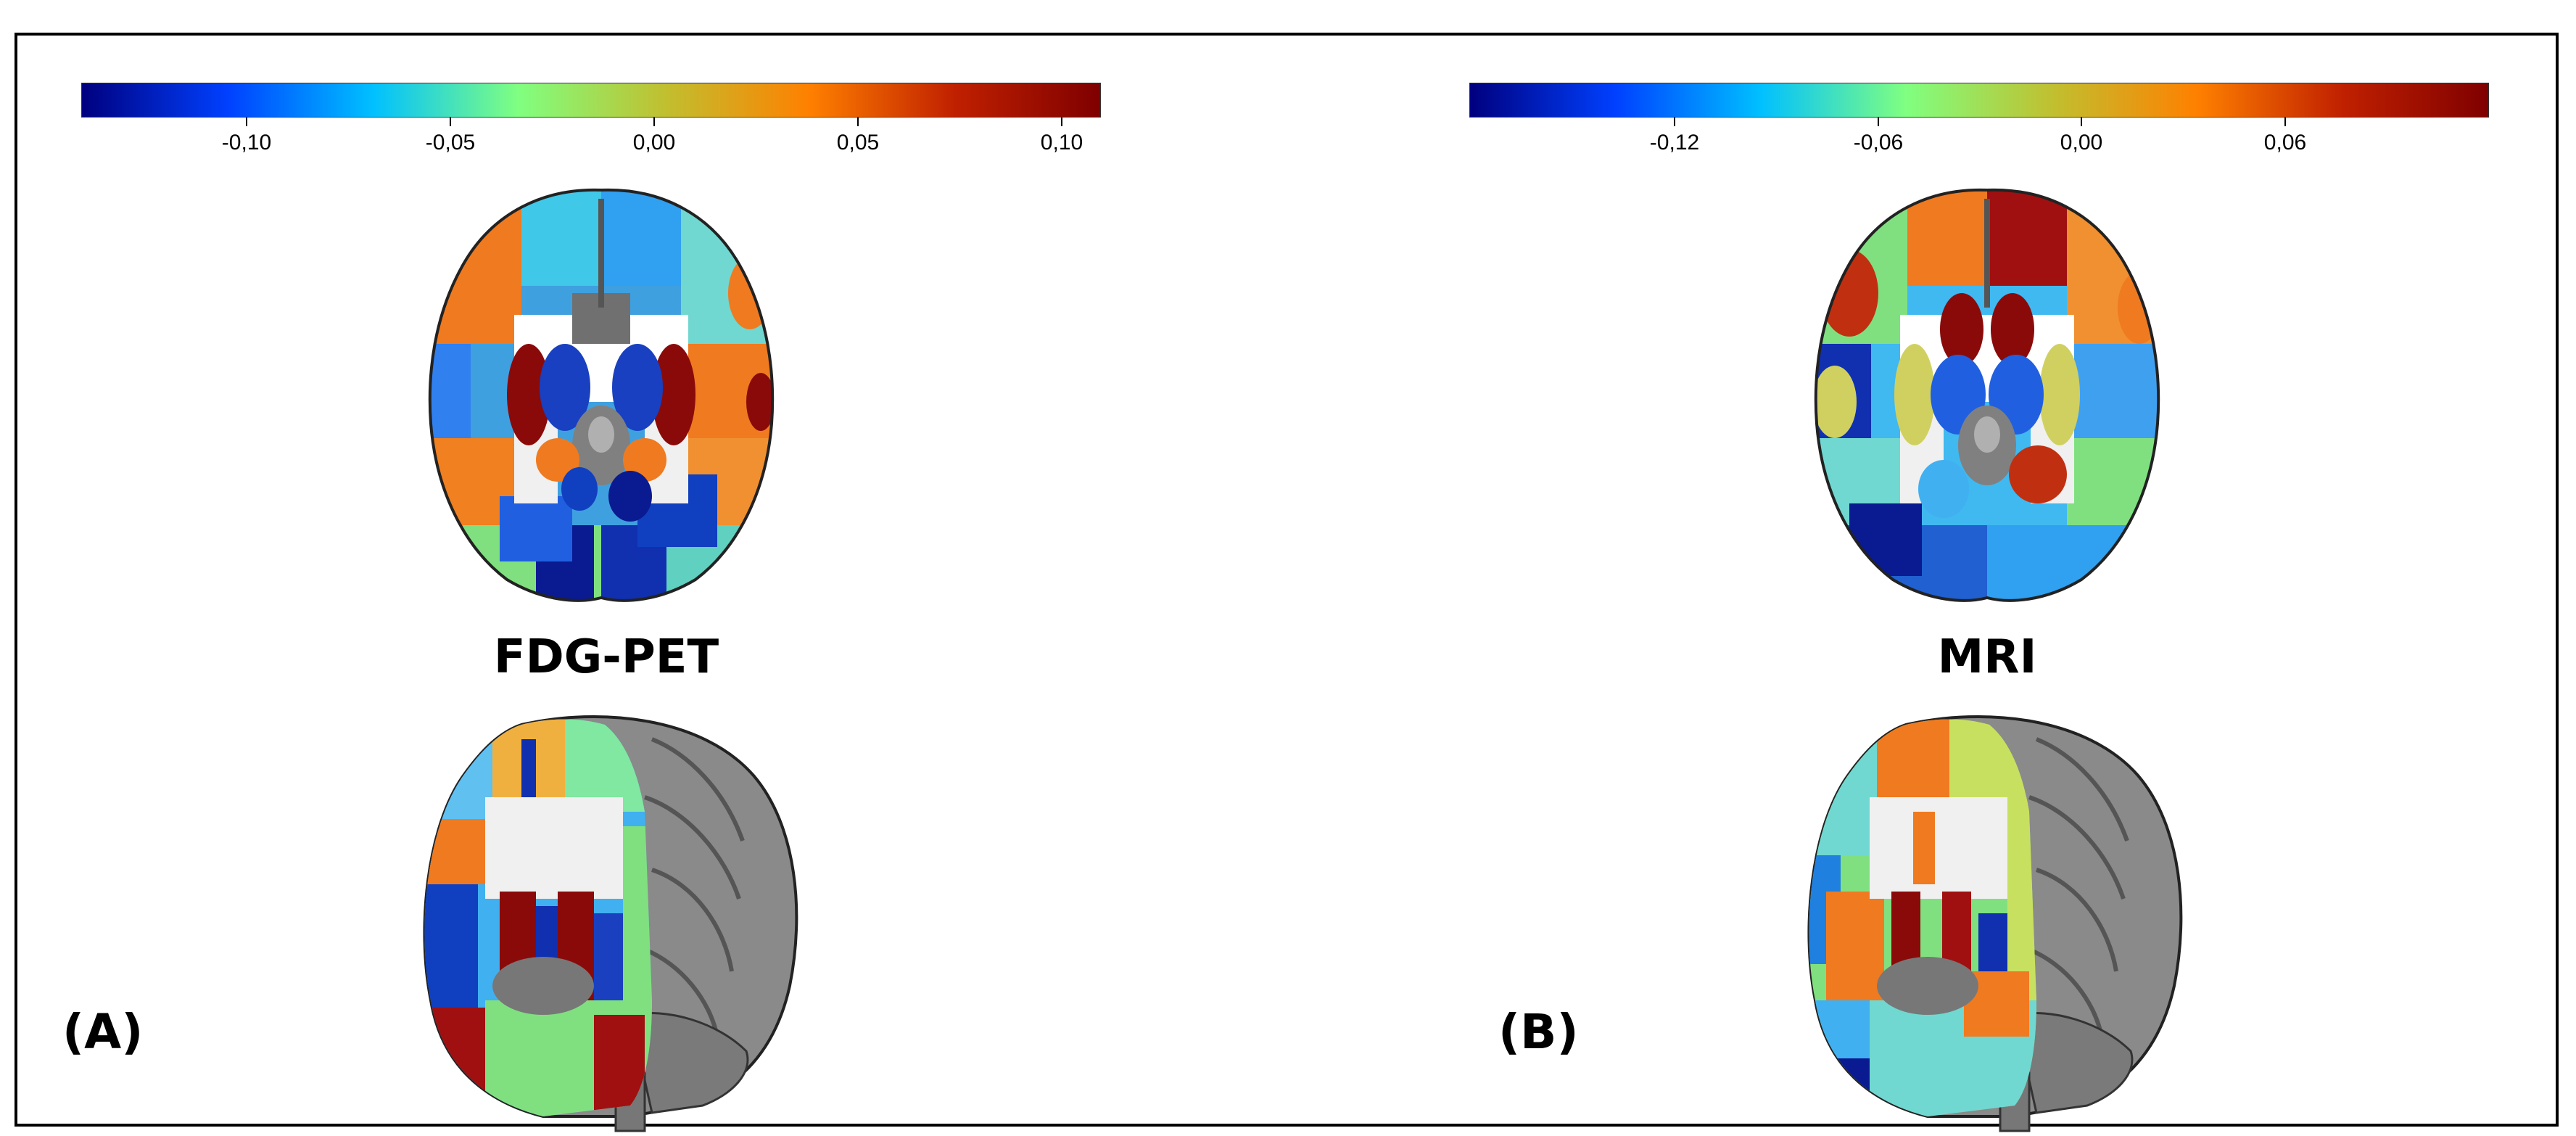 This screenshot has width=2576, height=1136. What do you see at coordinates (1979, 140) in the screenshot?
I see `colorbar-b-ticks: -0,12 -0,06 0,00 0,06` at bounding box center [1979, 140].